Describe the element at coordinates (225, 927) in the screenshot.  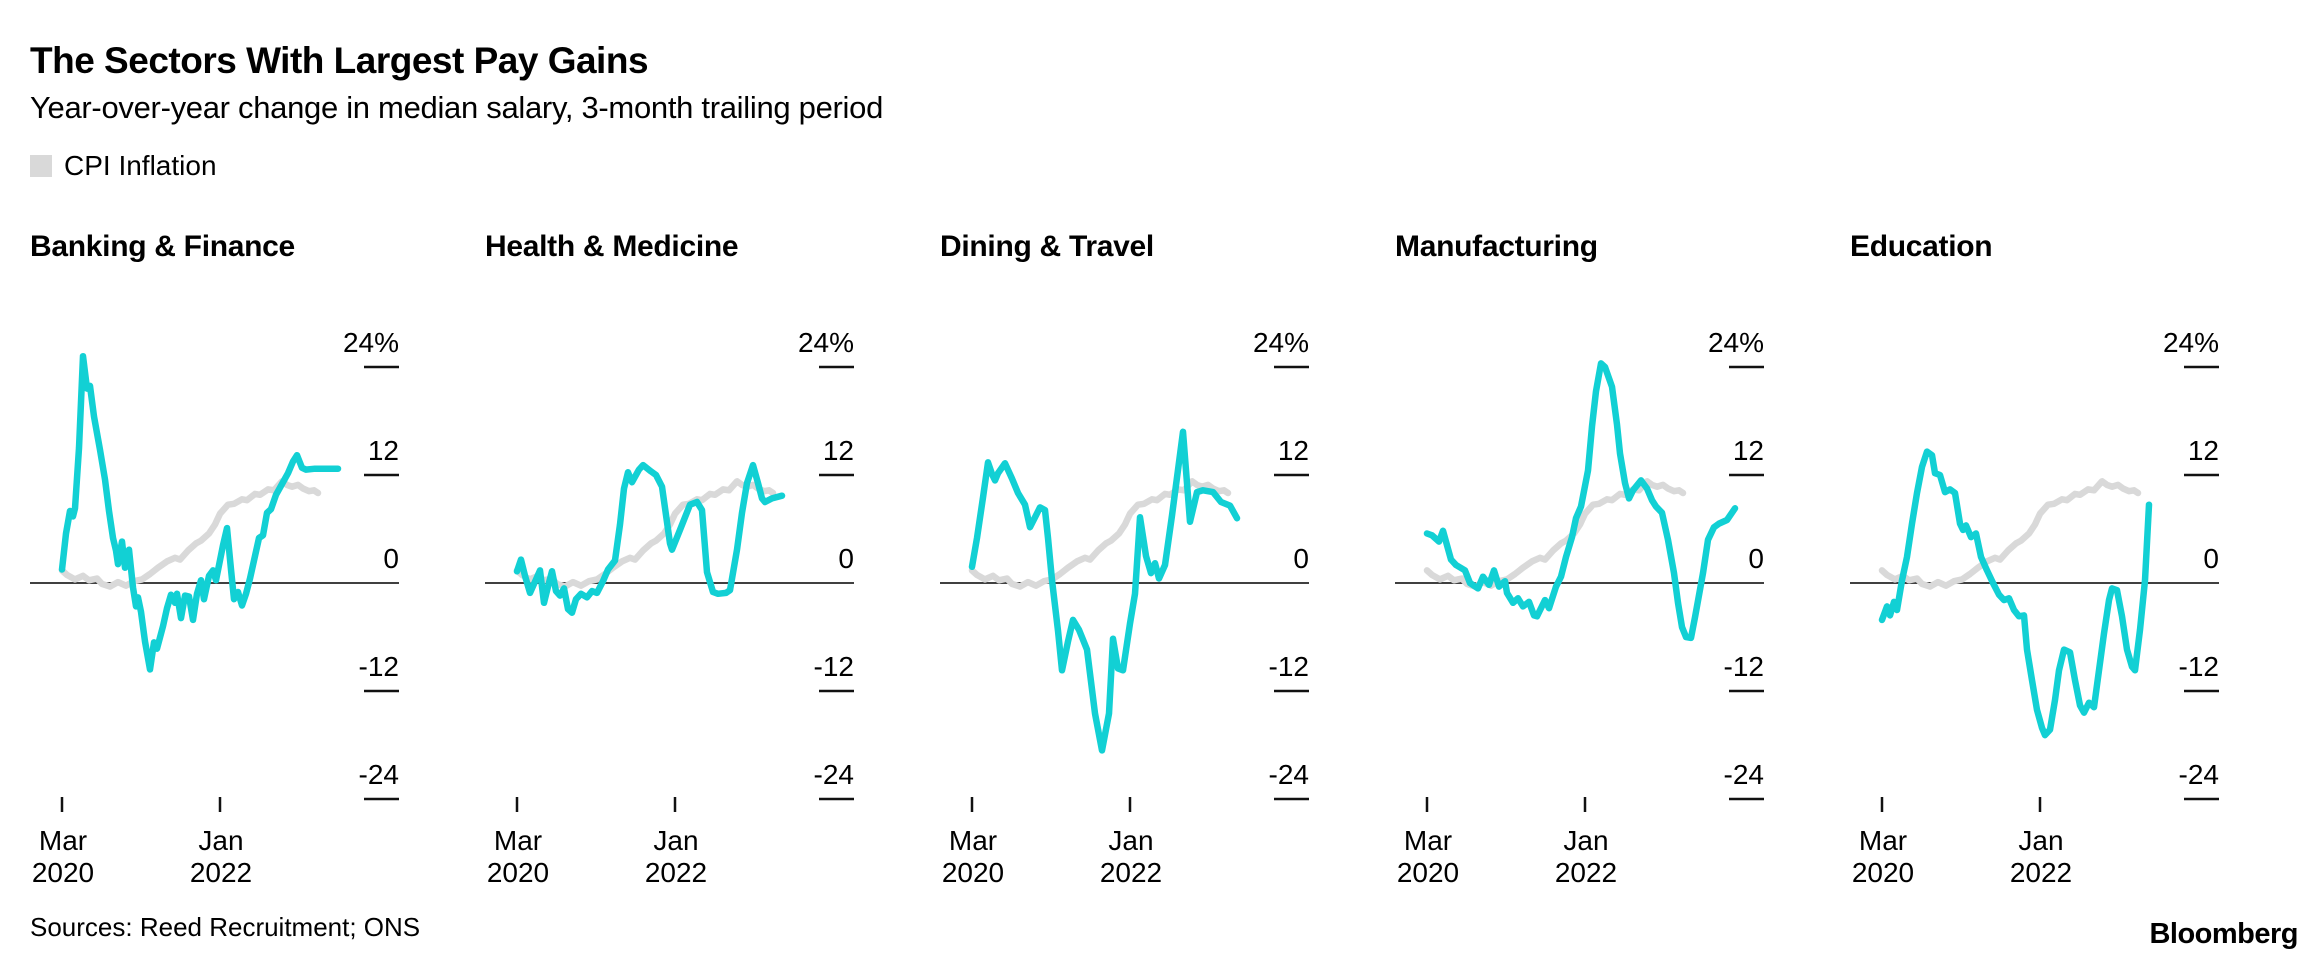
I see `sources-note: Sources: Reed Recruitment; ONS` at that location.